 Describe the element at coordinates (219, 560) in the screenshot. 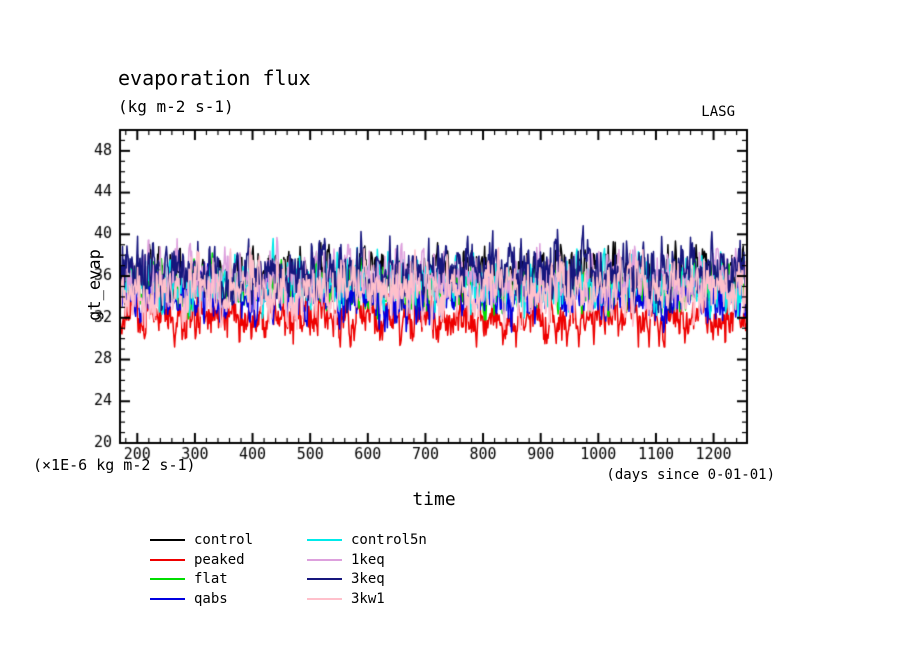

I see `legend-label-peaked: peaked` at that location.